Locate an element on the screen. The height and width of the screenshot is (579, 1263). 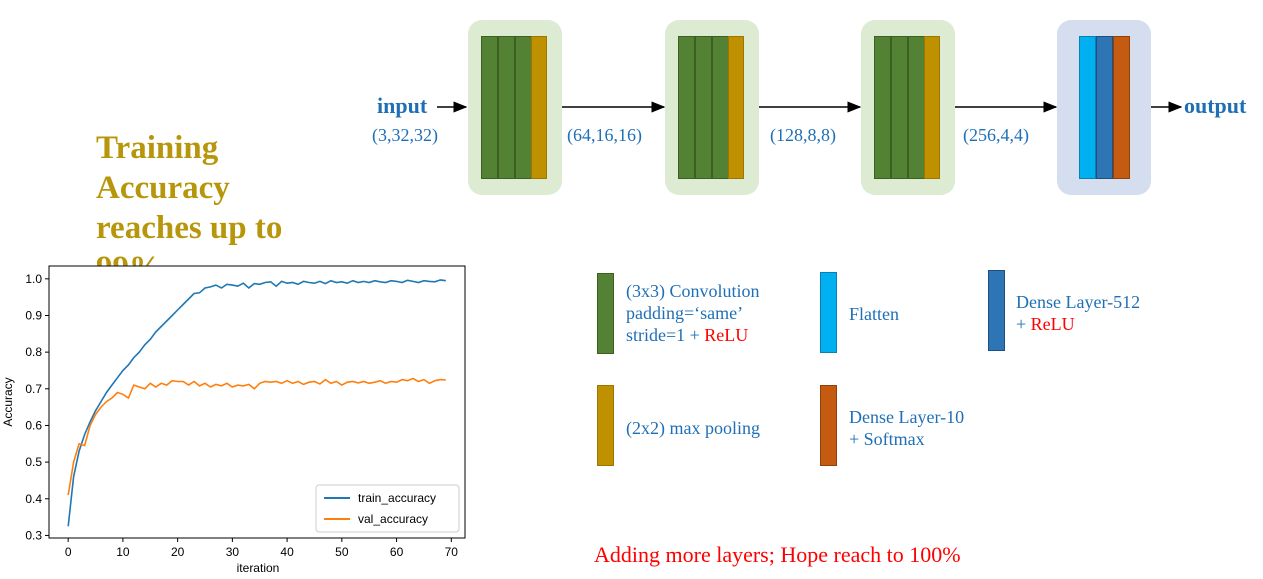
x-tick-label: 60 is located at coordinates (397, 552).